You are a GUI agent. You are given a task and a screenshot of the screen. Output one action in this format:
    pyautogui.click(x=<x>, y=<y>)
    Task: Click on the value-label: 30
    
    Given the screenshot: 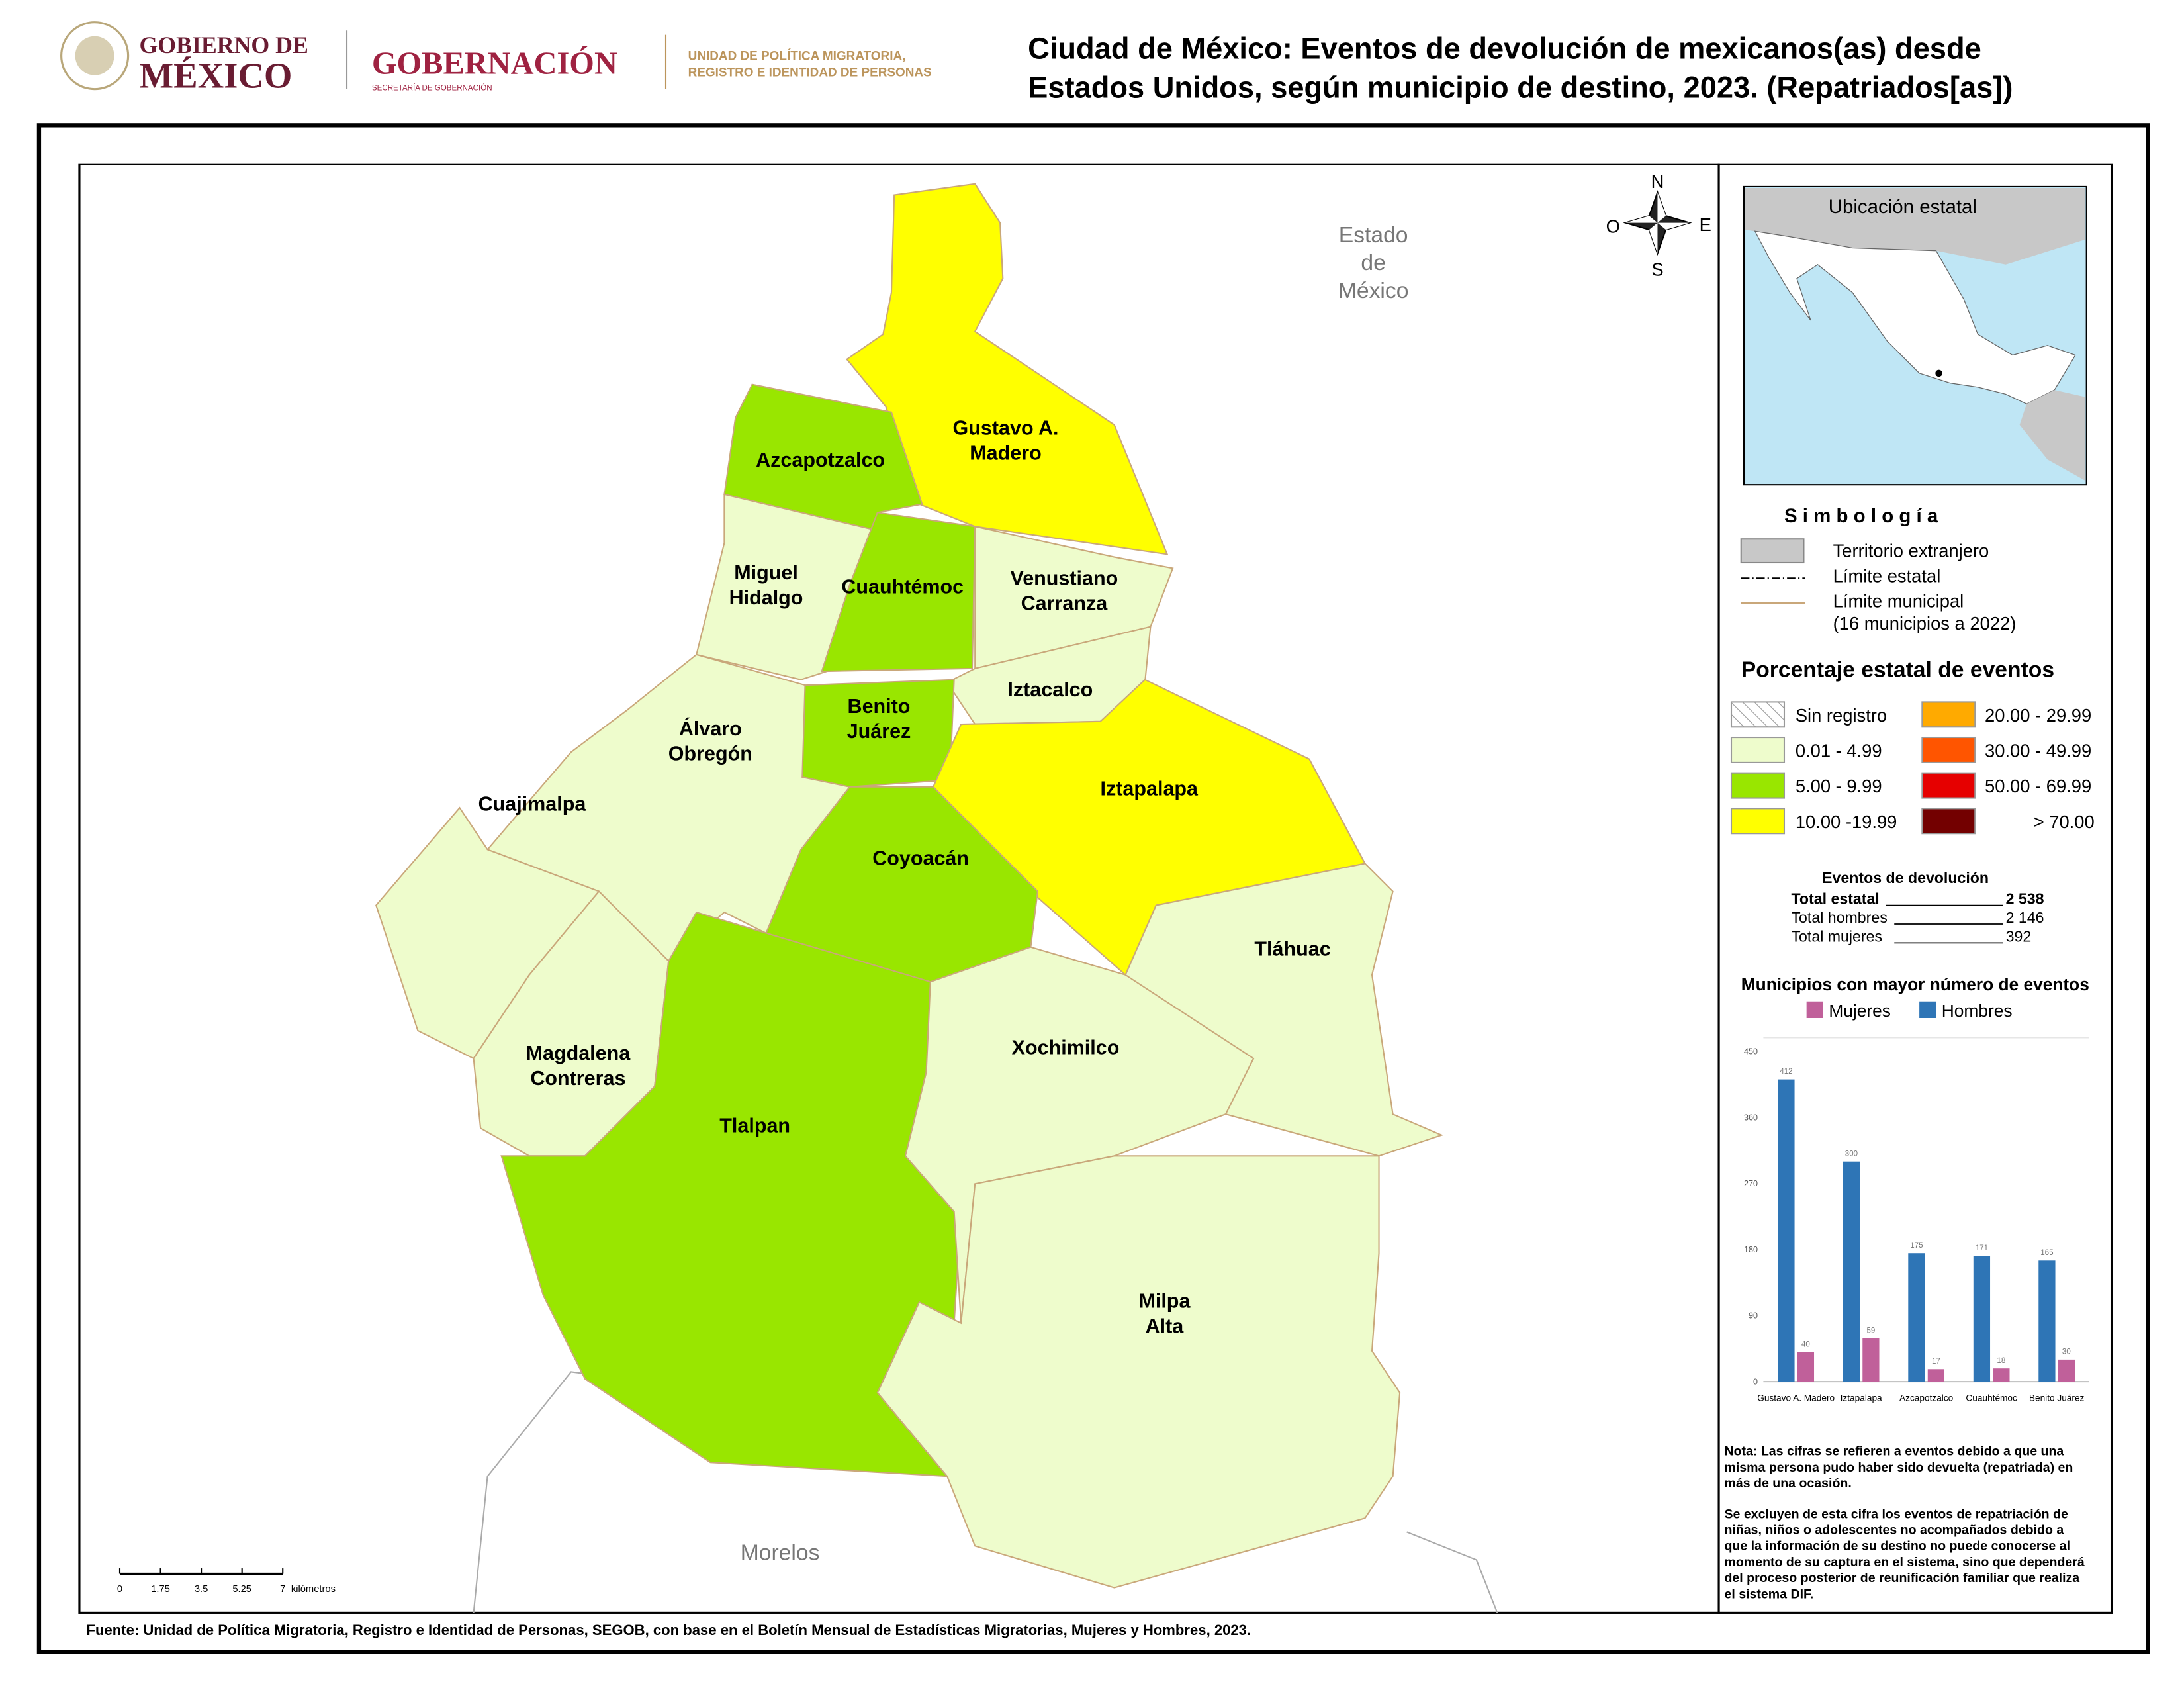 What is the action you would take?
    pyautogui.click(x=2067, y=1352)
    